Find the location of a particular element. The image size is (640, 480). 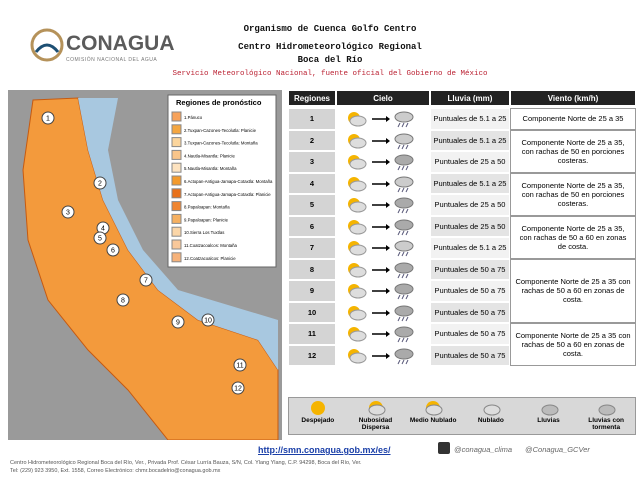

region-label: 9 is located at coordinates (178, 323).